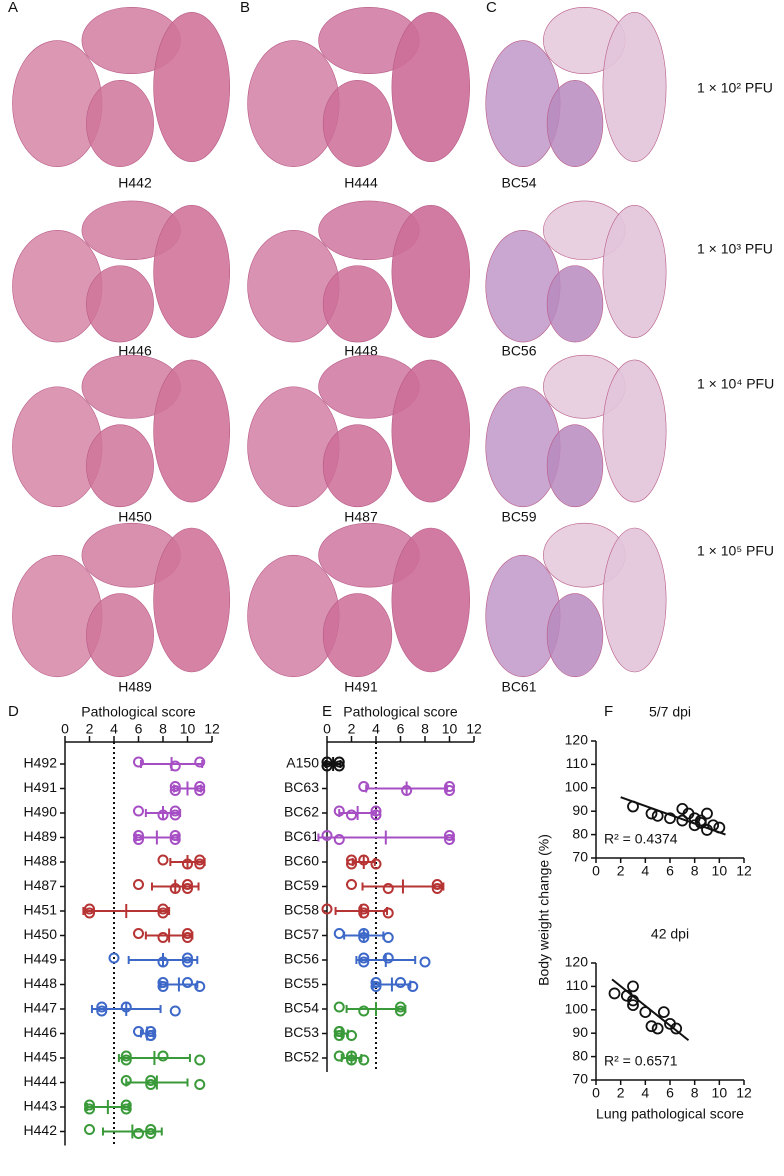 The width and height of the screenshot is (784, 1176). I want to click on sample-label: H487, so click(361, 517).